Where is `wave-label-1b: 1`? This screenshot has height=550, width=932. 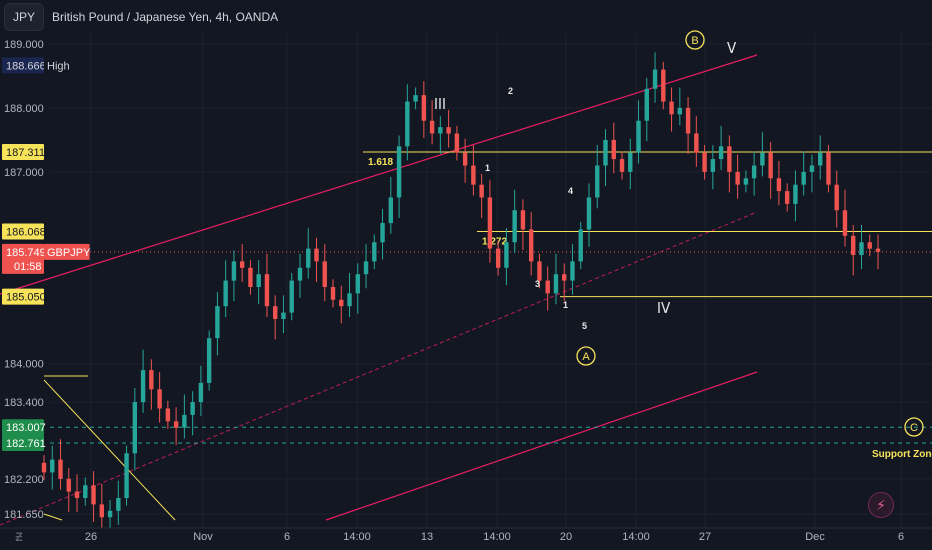
wave-label-1b: 1 is located at coordinates (565, 305).